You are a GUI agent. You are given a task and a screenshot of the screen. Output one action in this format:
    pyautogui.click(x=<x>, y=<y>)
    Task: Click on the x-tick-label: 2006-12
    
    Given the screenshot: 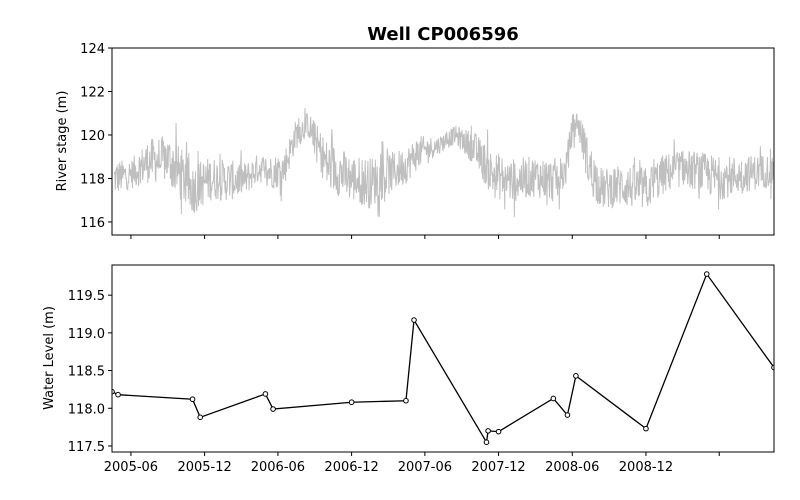 What is the action you would take?
    pyautogui.click(x=351, y=467)
    